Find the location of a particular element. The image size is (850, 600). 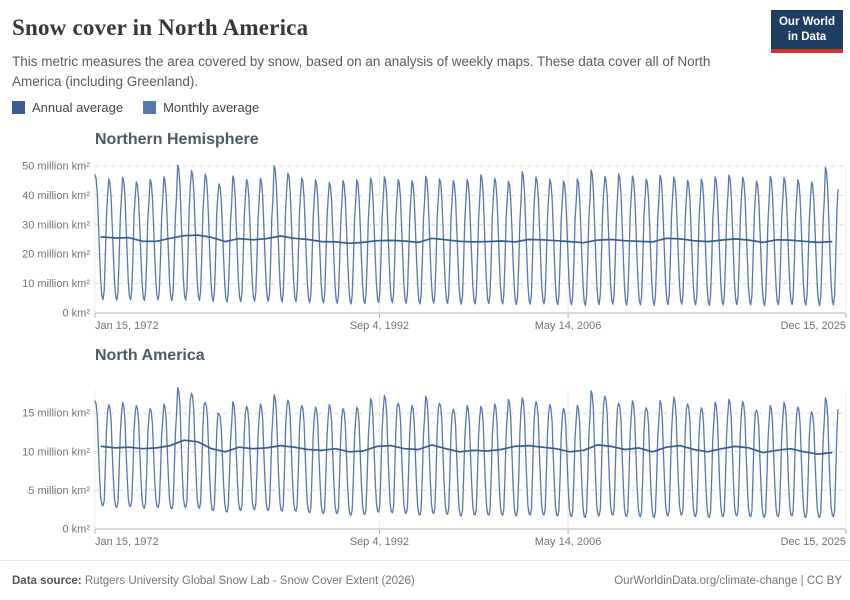

y-axis-tick-label: 5 million km² is located at coordinates (59, 491).